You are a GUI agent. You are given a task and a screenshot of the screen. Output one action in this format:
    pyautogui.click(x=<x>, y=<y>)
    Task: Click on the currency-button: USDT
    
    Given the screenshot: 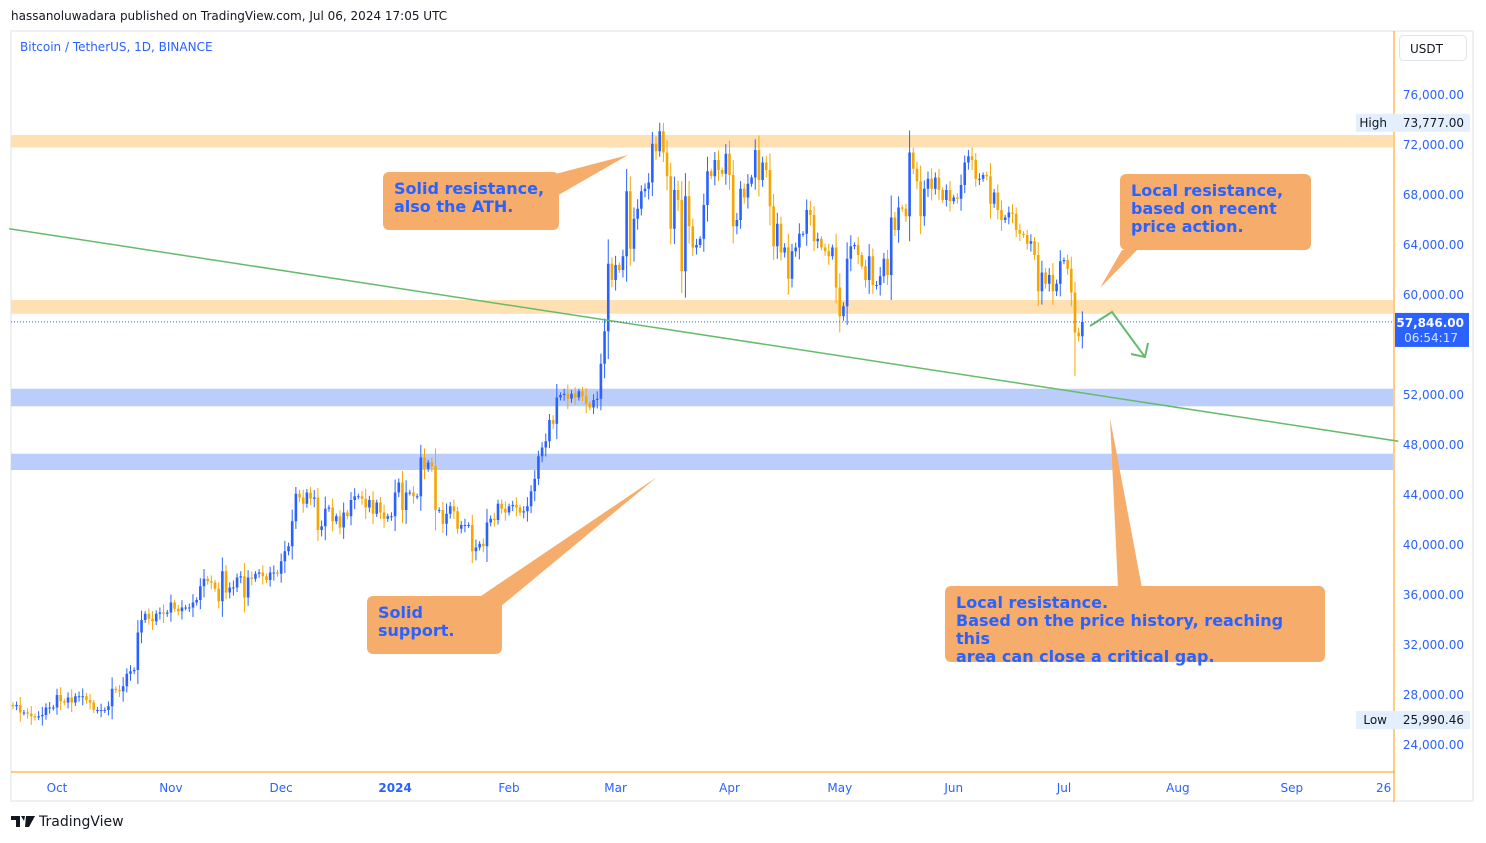 What is the action you would take?
    pyautogui.click(x=1433, y=48)
    